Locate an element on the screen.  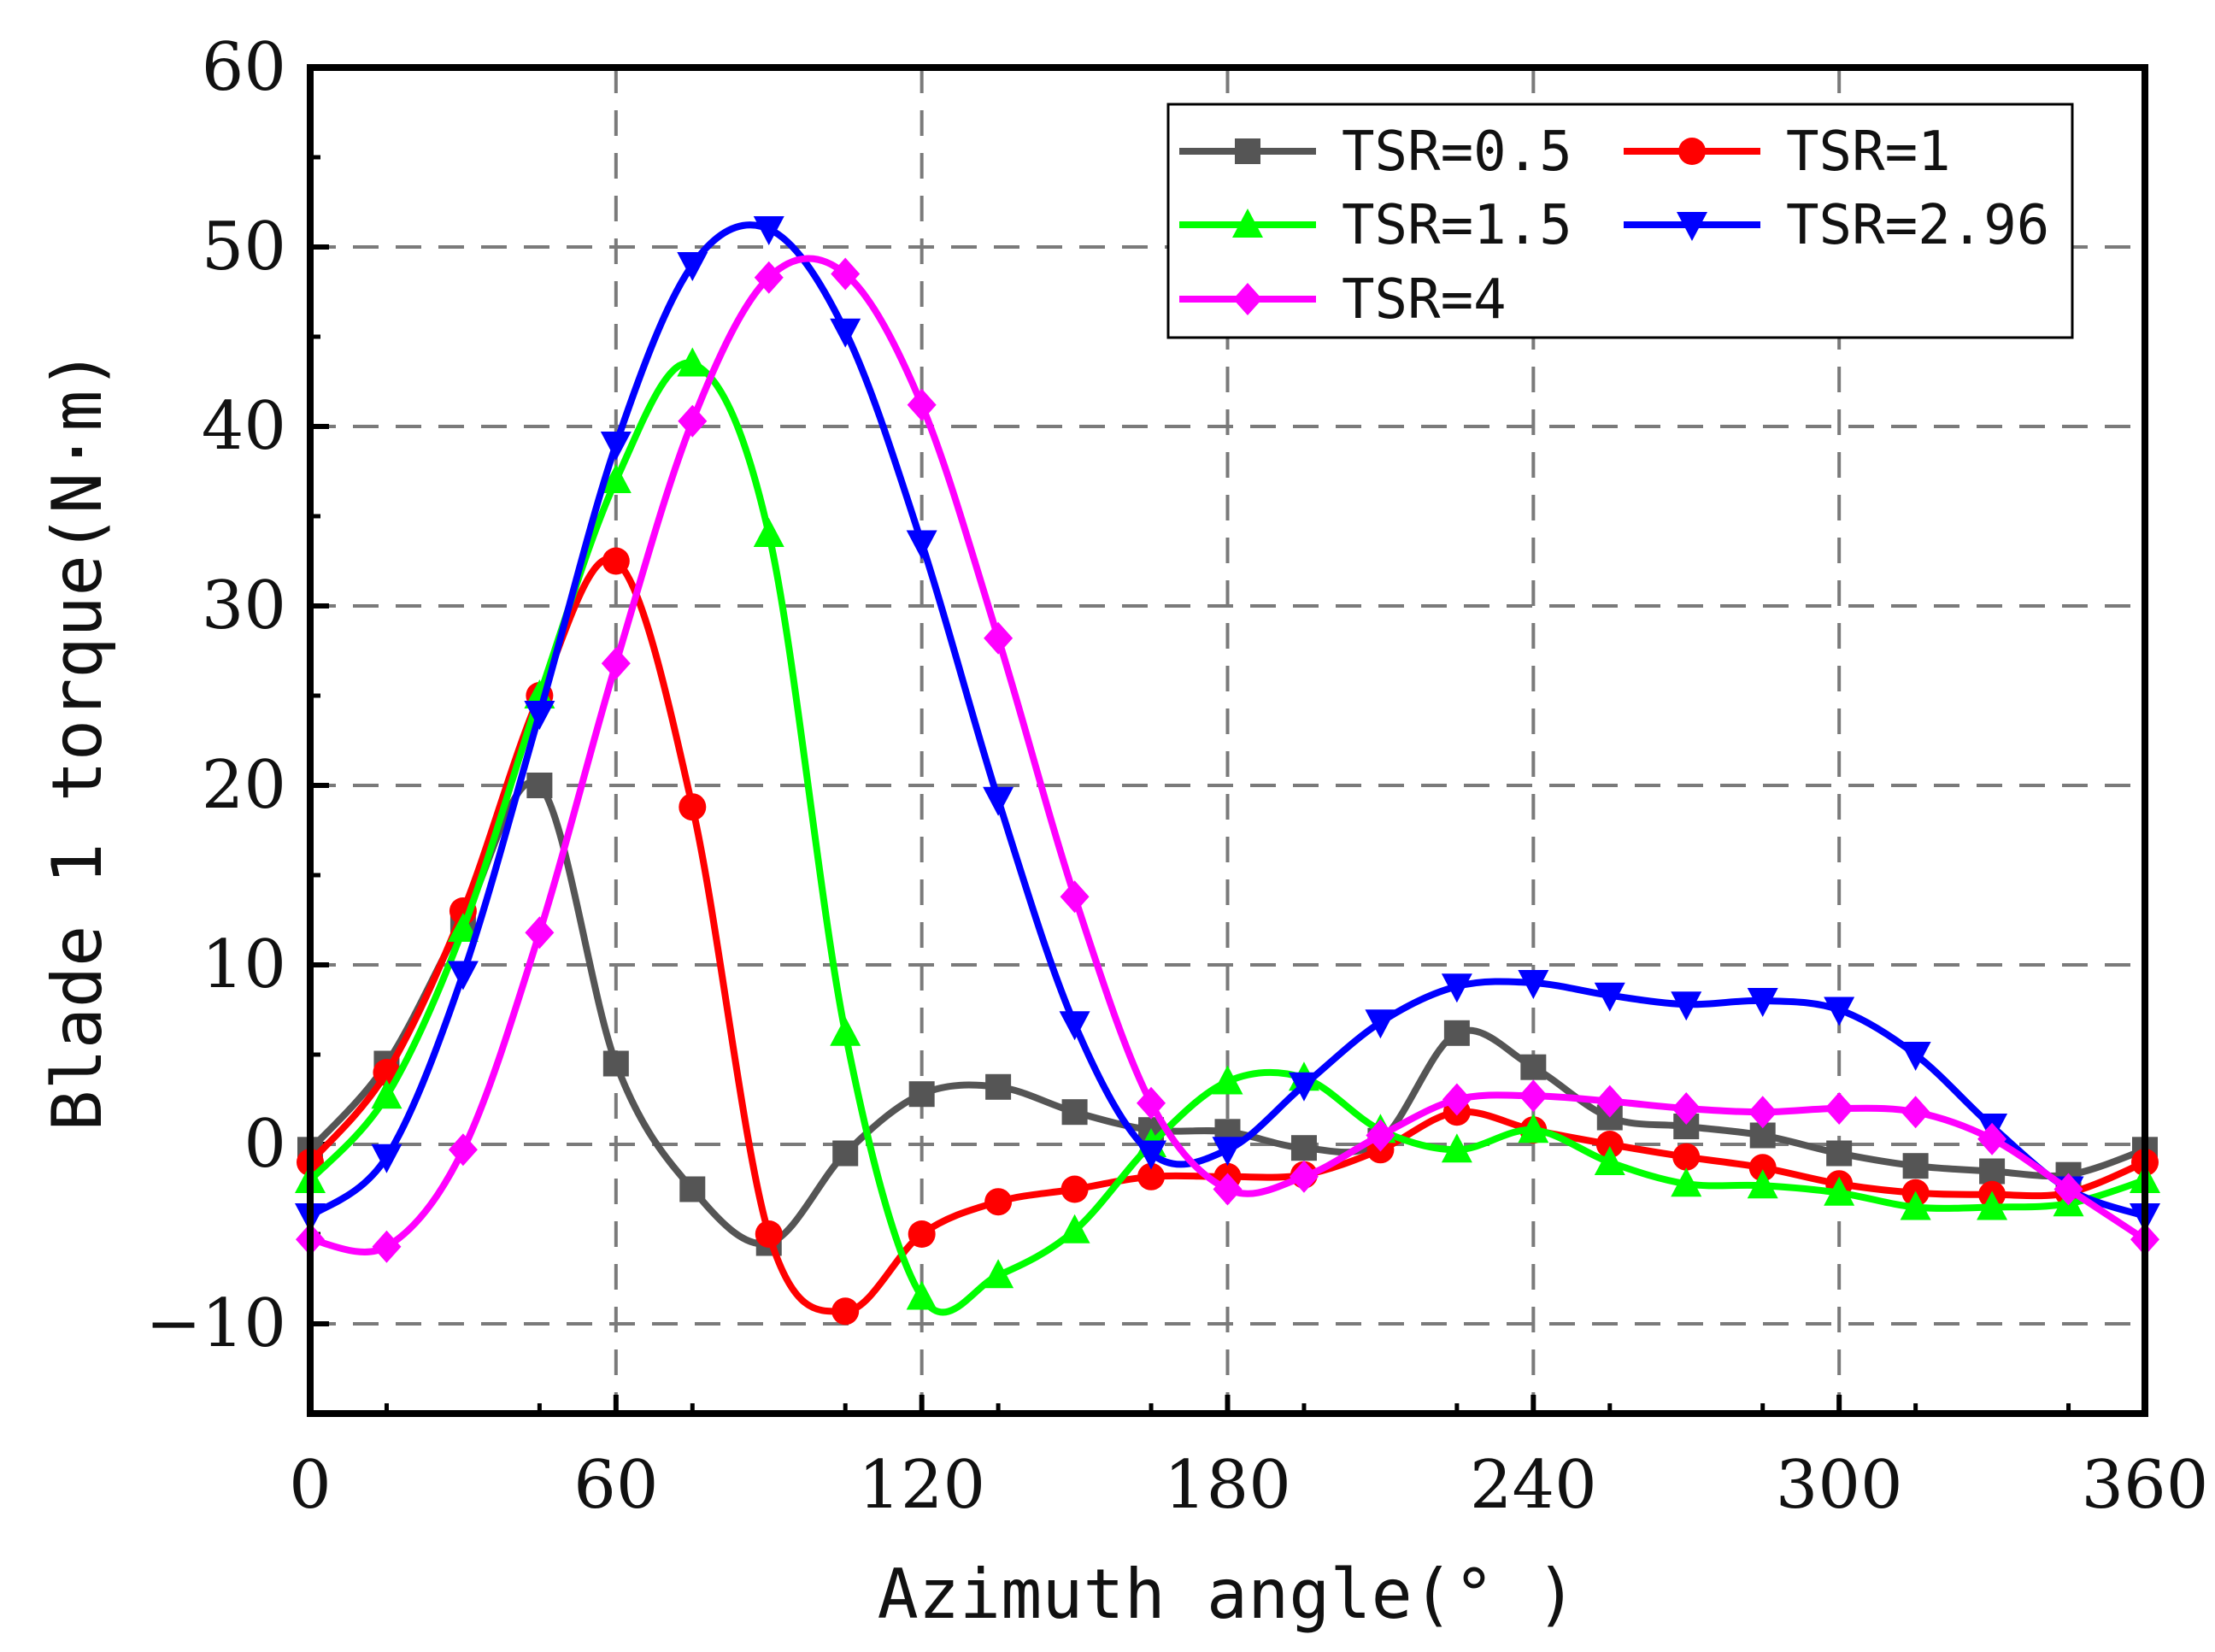
legend-label: TSR=2.96 is located at coordinates (1918, 225).